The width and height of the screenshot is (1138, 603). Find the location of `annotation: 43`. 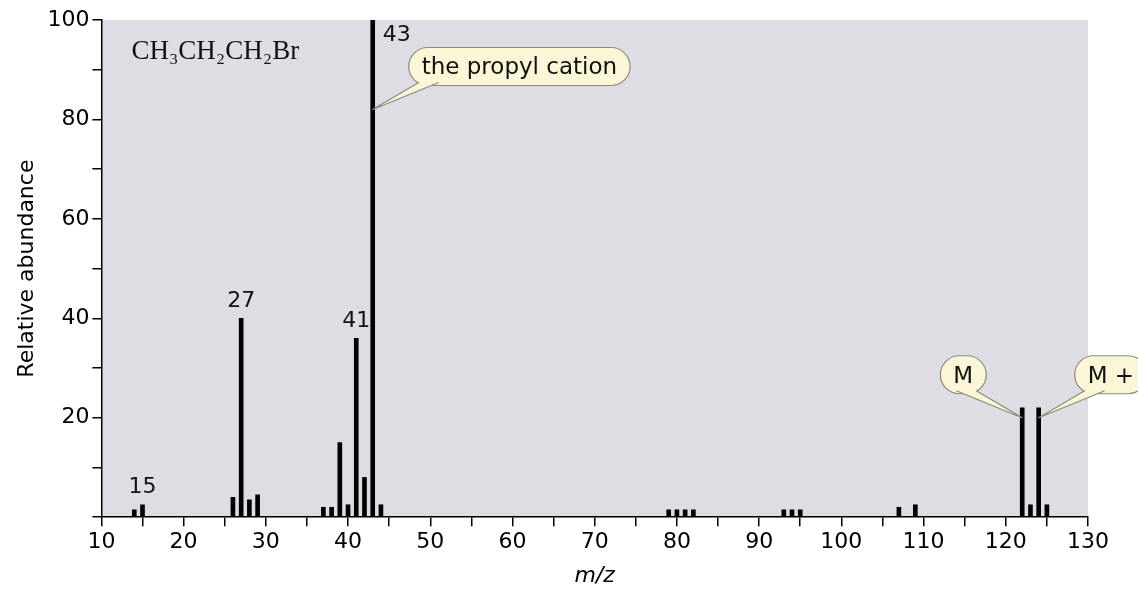

annotation: 43 is located at coordinates (396, 33).